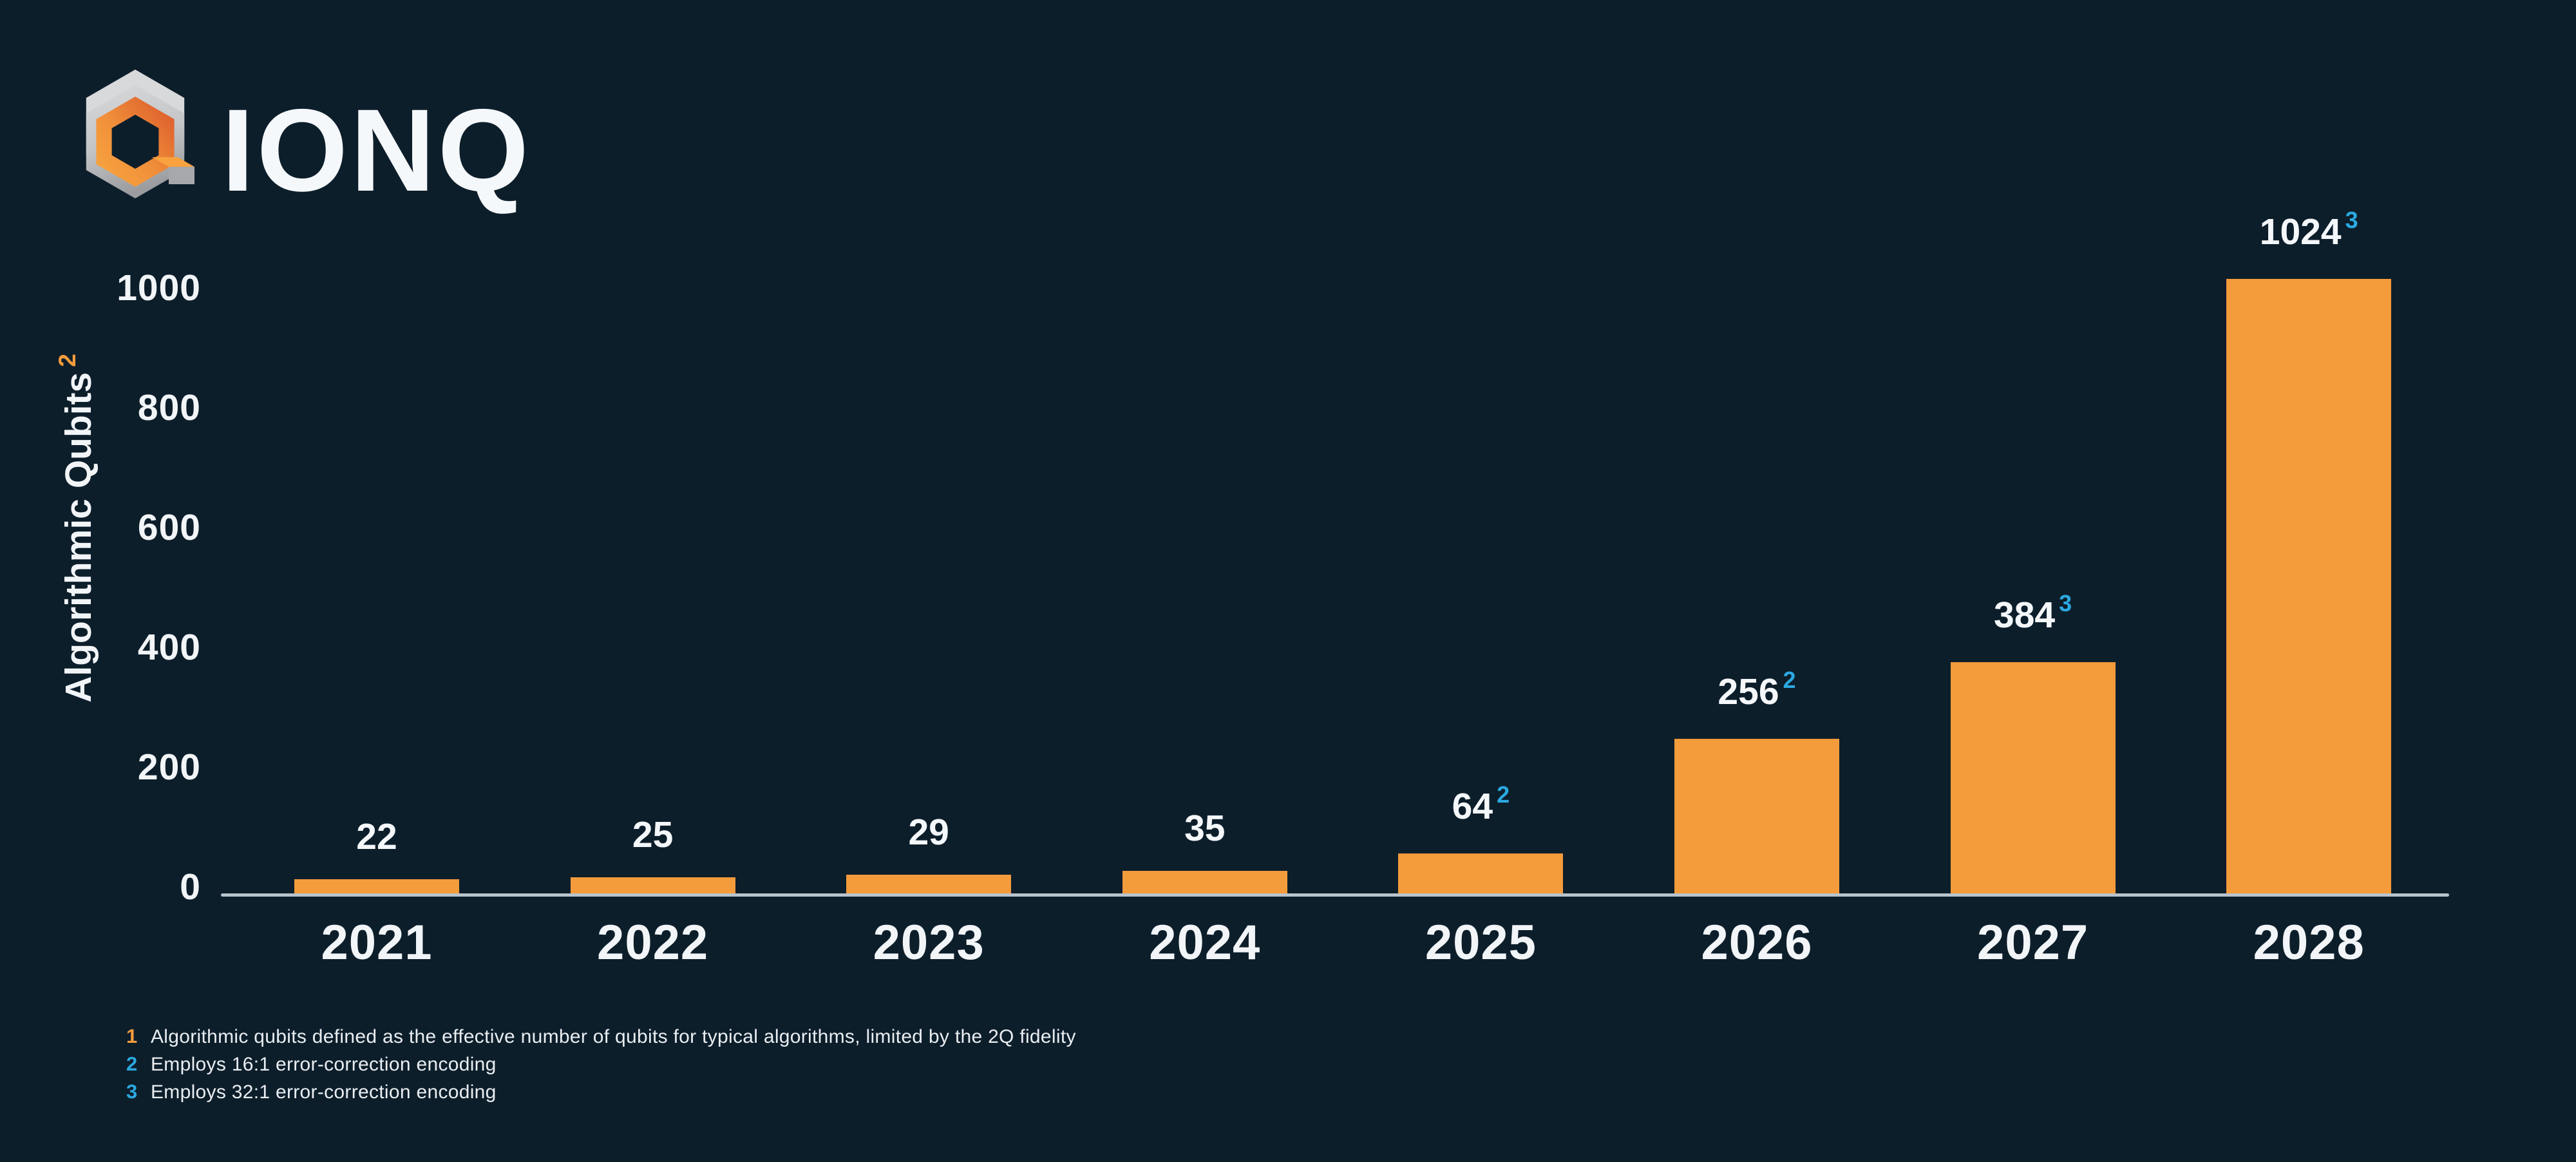 The image size is (2576, 1162). I want to click on bar-column-2028: 1024 3, so click(2309, 447).